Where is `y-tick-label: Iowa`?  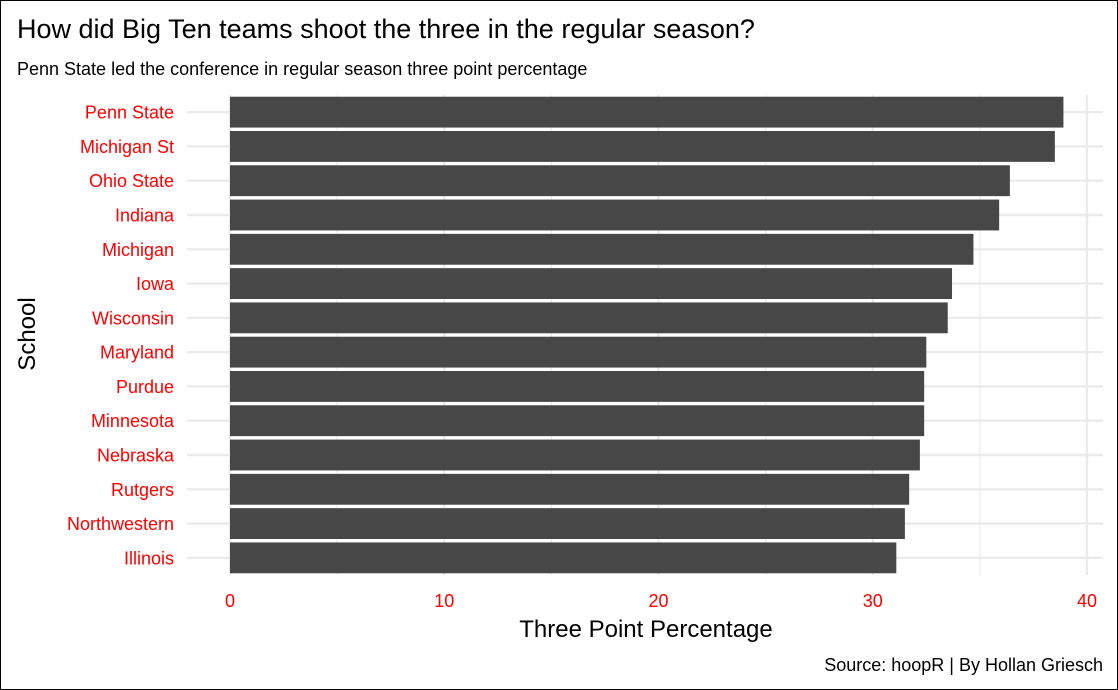 y-tick-label: Iowa is located at coordinates (155, 284).